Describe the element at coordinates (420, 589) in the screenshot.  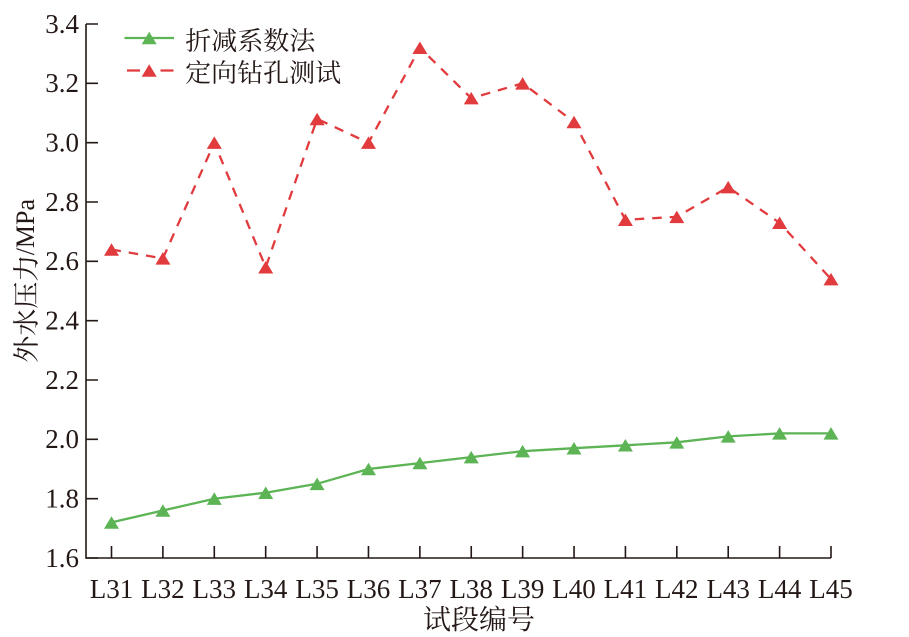
I see `svg-text: L37` at that location.